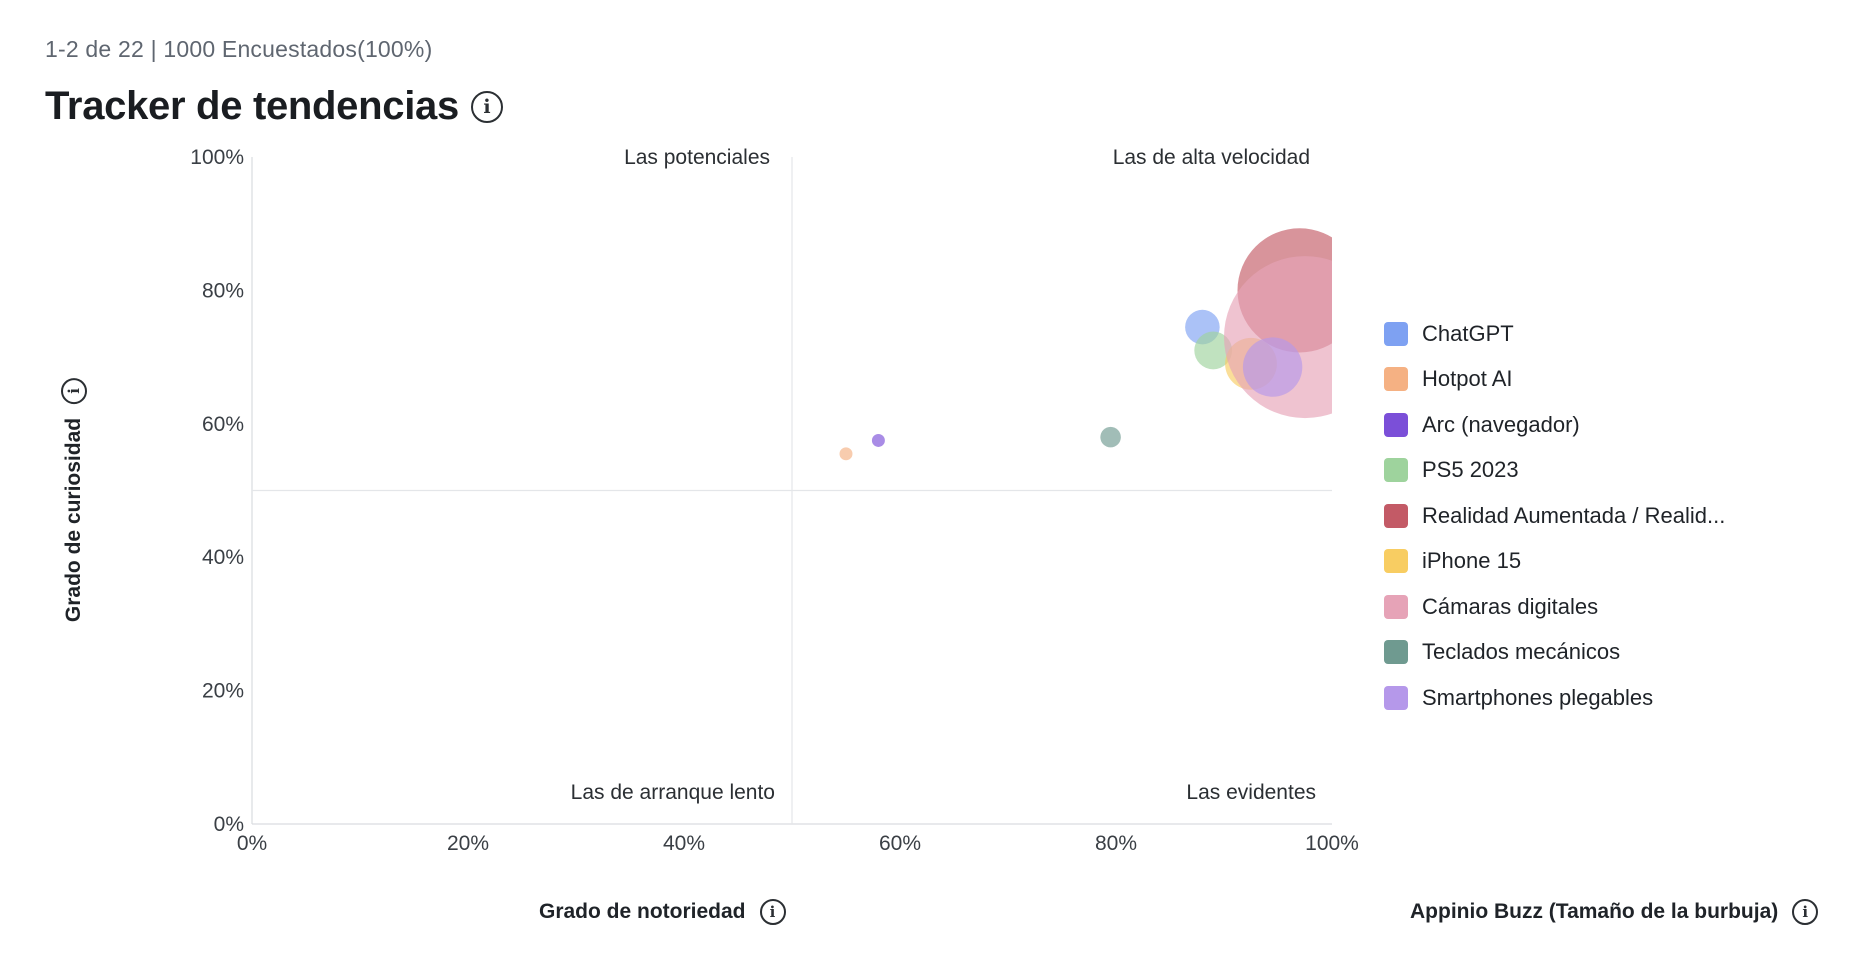  Describe the element at coordinates (239, 49) in the screenshot. I see `respondents-summary: 1-2 de 22 | 1000 Encuestados(100%)` at that location.